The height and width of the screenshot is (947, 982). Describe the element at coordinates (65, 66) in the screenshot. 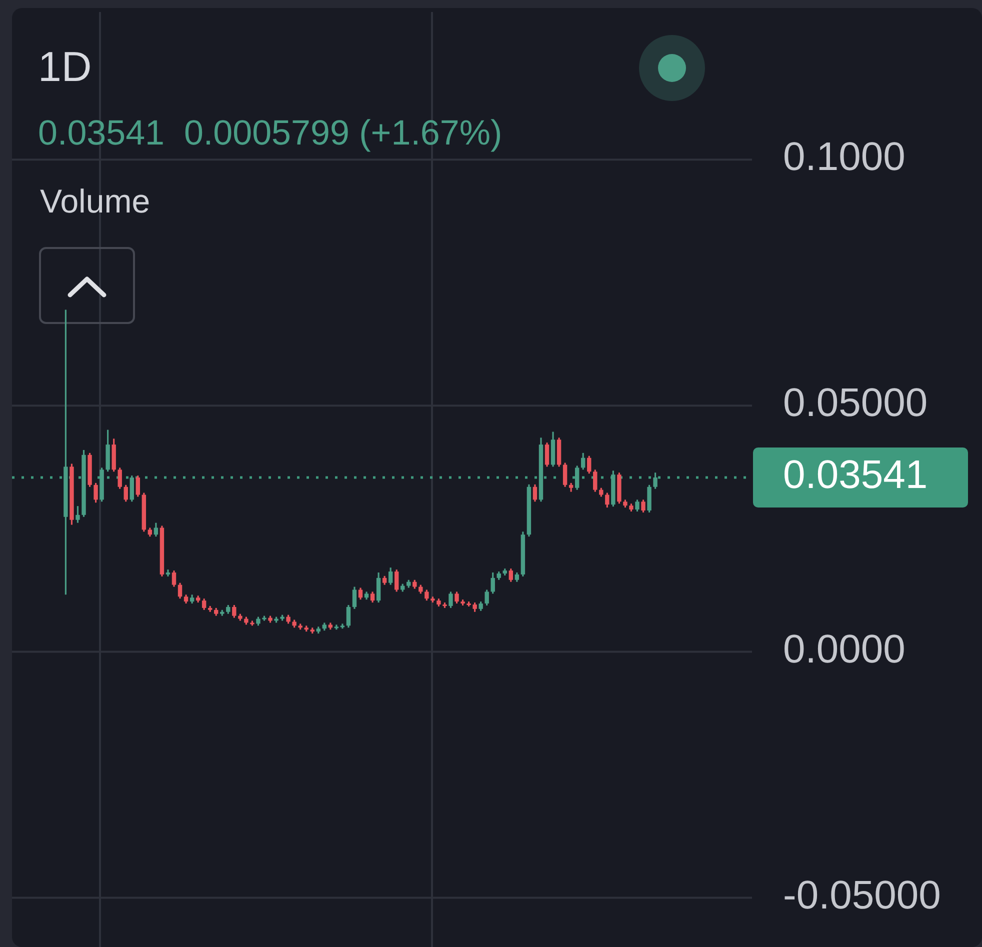

I see `text: 1D` at that location.